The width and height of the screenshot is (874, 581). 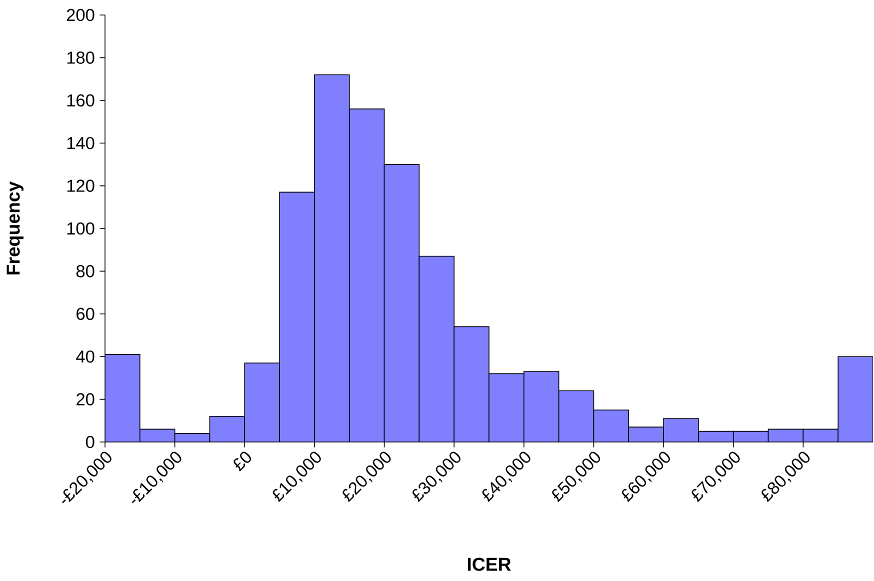 I want to click on x-tick-label: £0, so click(x=243, y=462).